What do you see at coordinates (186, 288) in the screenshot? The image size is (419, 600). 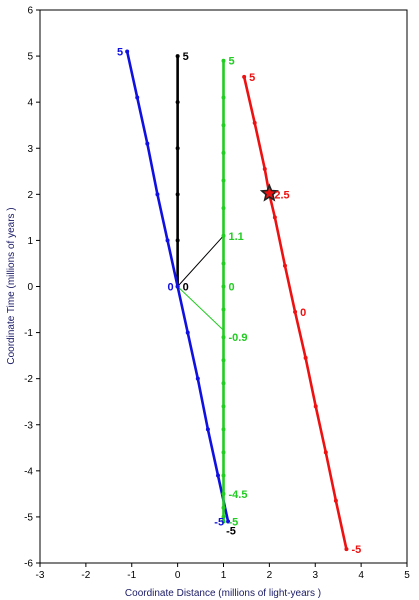 I see `black-point-label: 0` at bounding box center [186, 288].